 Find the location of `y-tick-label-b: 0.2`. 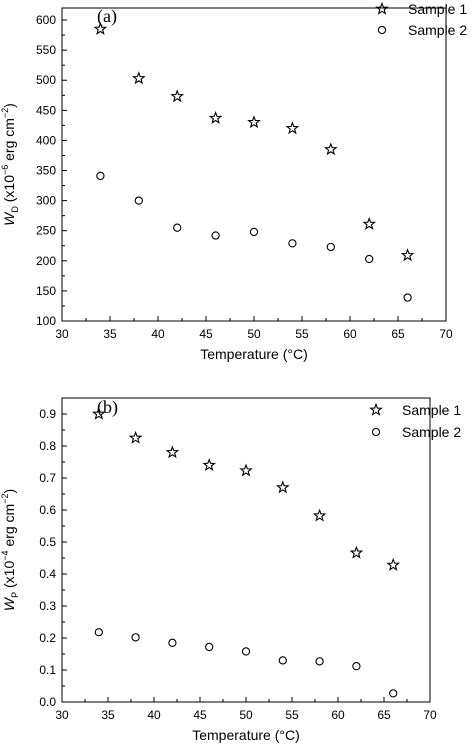

y-tick-label-b: 0.2 is located at coordinates (47, 638).